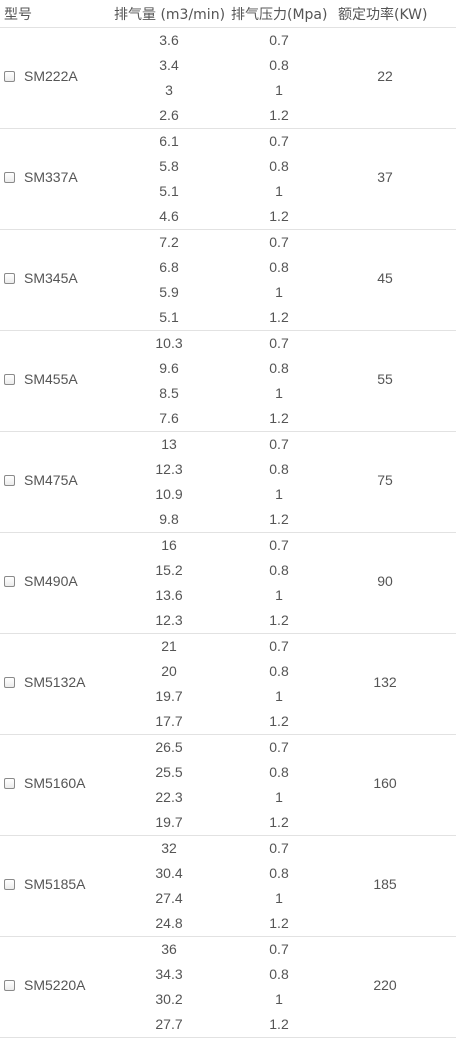  Describe the element at coordinates (169, 848) in the screenshot. I see `displacement-value: 32` at that location.